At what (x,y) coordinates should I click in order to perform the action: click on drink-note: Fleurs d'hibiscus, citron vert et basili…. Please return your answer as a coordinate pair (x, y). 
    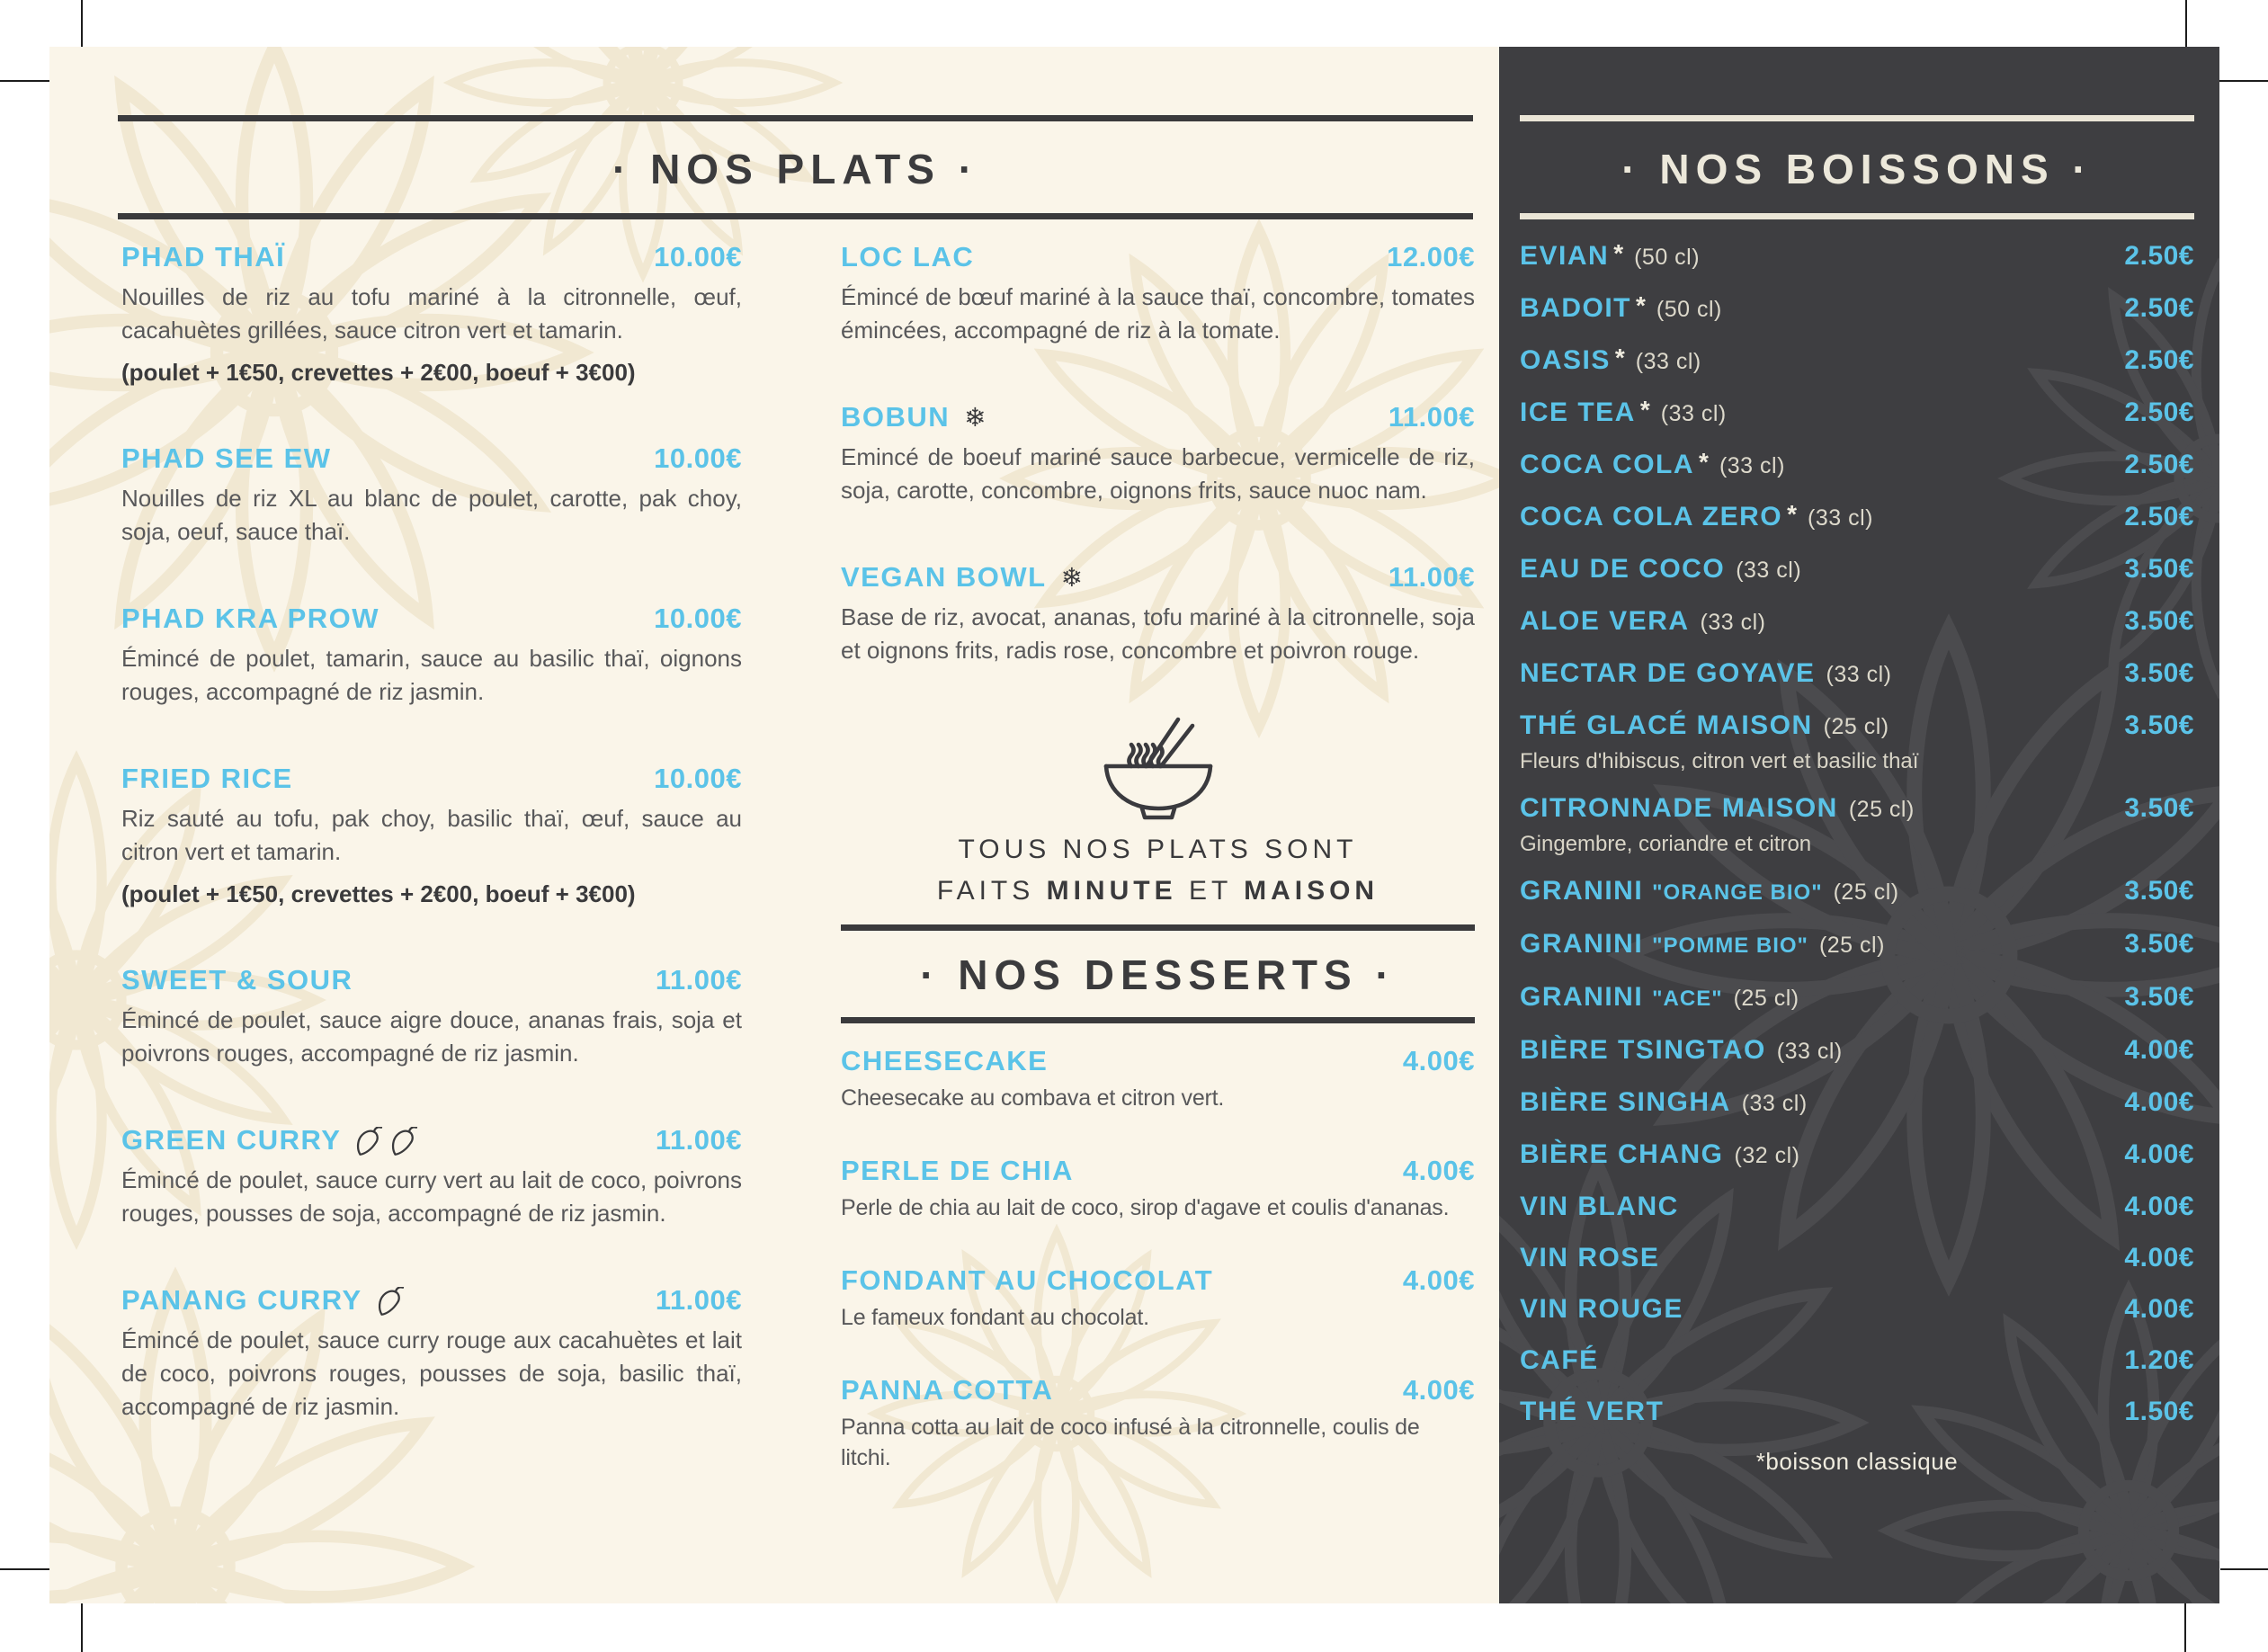
    Looking at the image, I should click on (1719, 761).